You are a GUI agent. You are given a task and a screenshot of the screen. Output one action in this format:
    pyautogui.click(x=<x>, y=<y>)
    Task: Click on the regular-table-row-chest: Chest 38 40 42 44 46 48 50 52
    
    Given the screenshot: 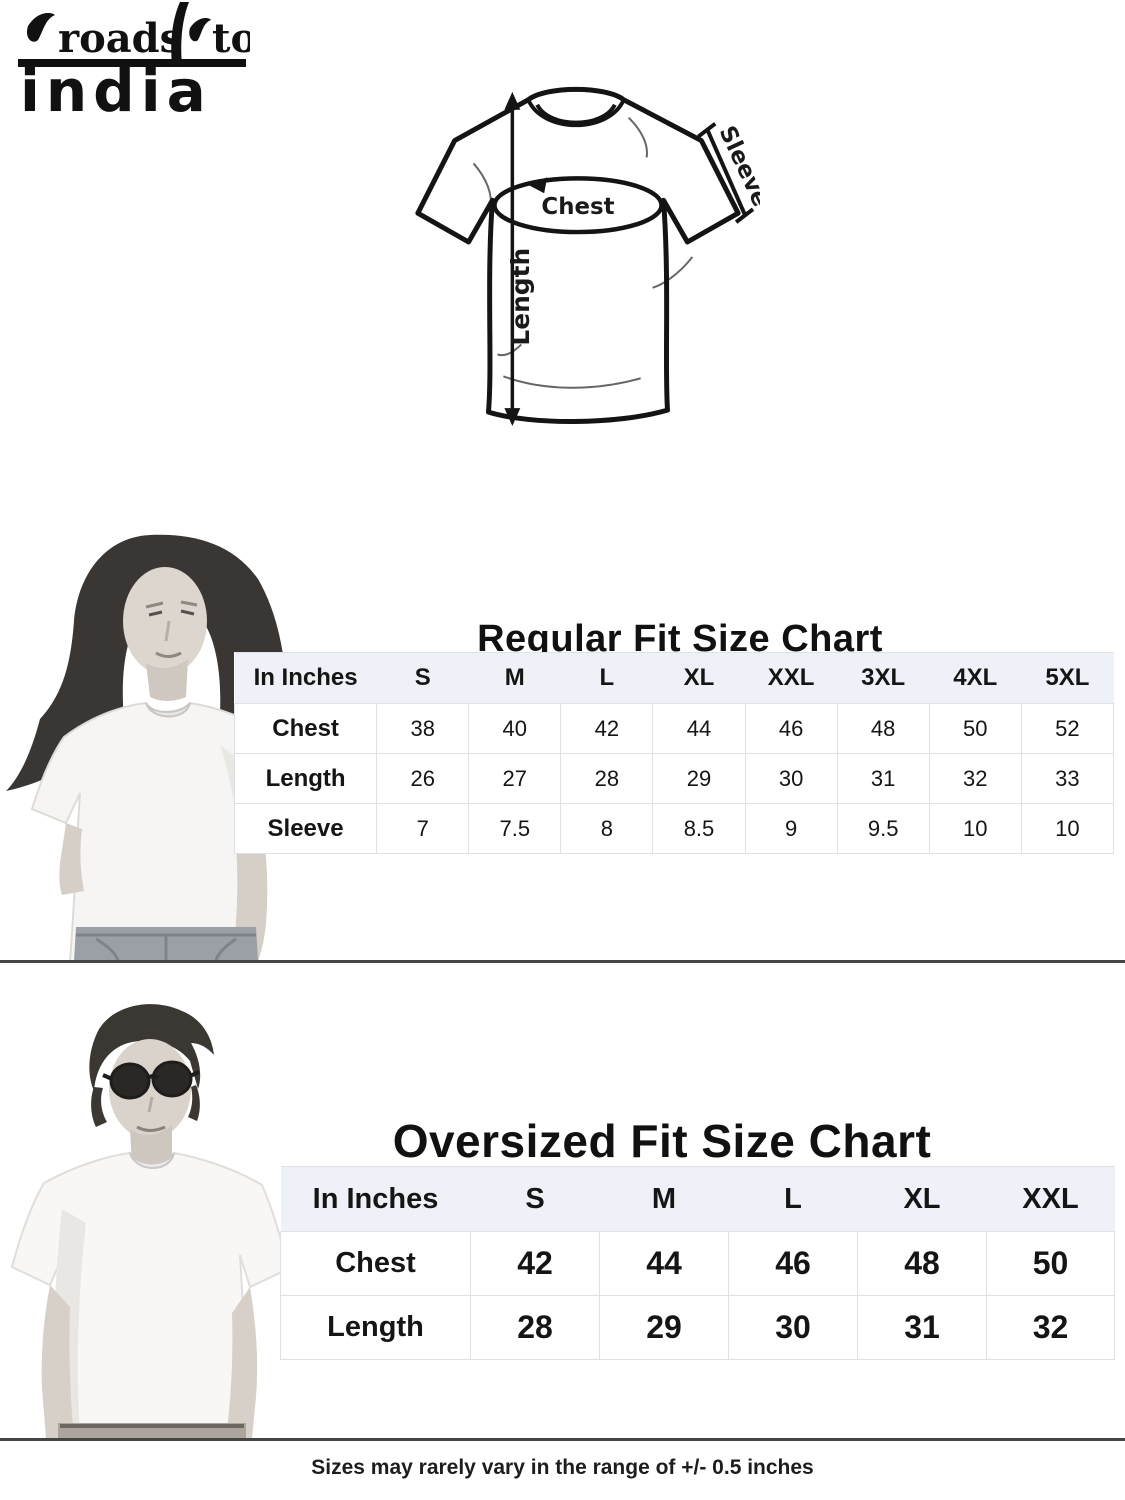 What is the action you would take?
    pyautogui.click(x=674, y=728)
    